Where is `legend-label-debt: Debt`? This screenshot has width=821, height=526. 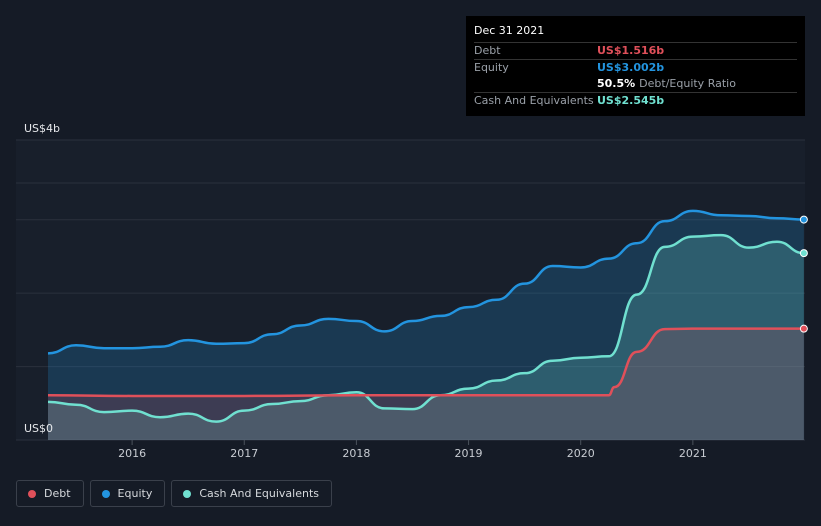
legend-label-debt: Debt is located at coordinates (57, 493).